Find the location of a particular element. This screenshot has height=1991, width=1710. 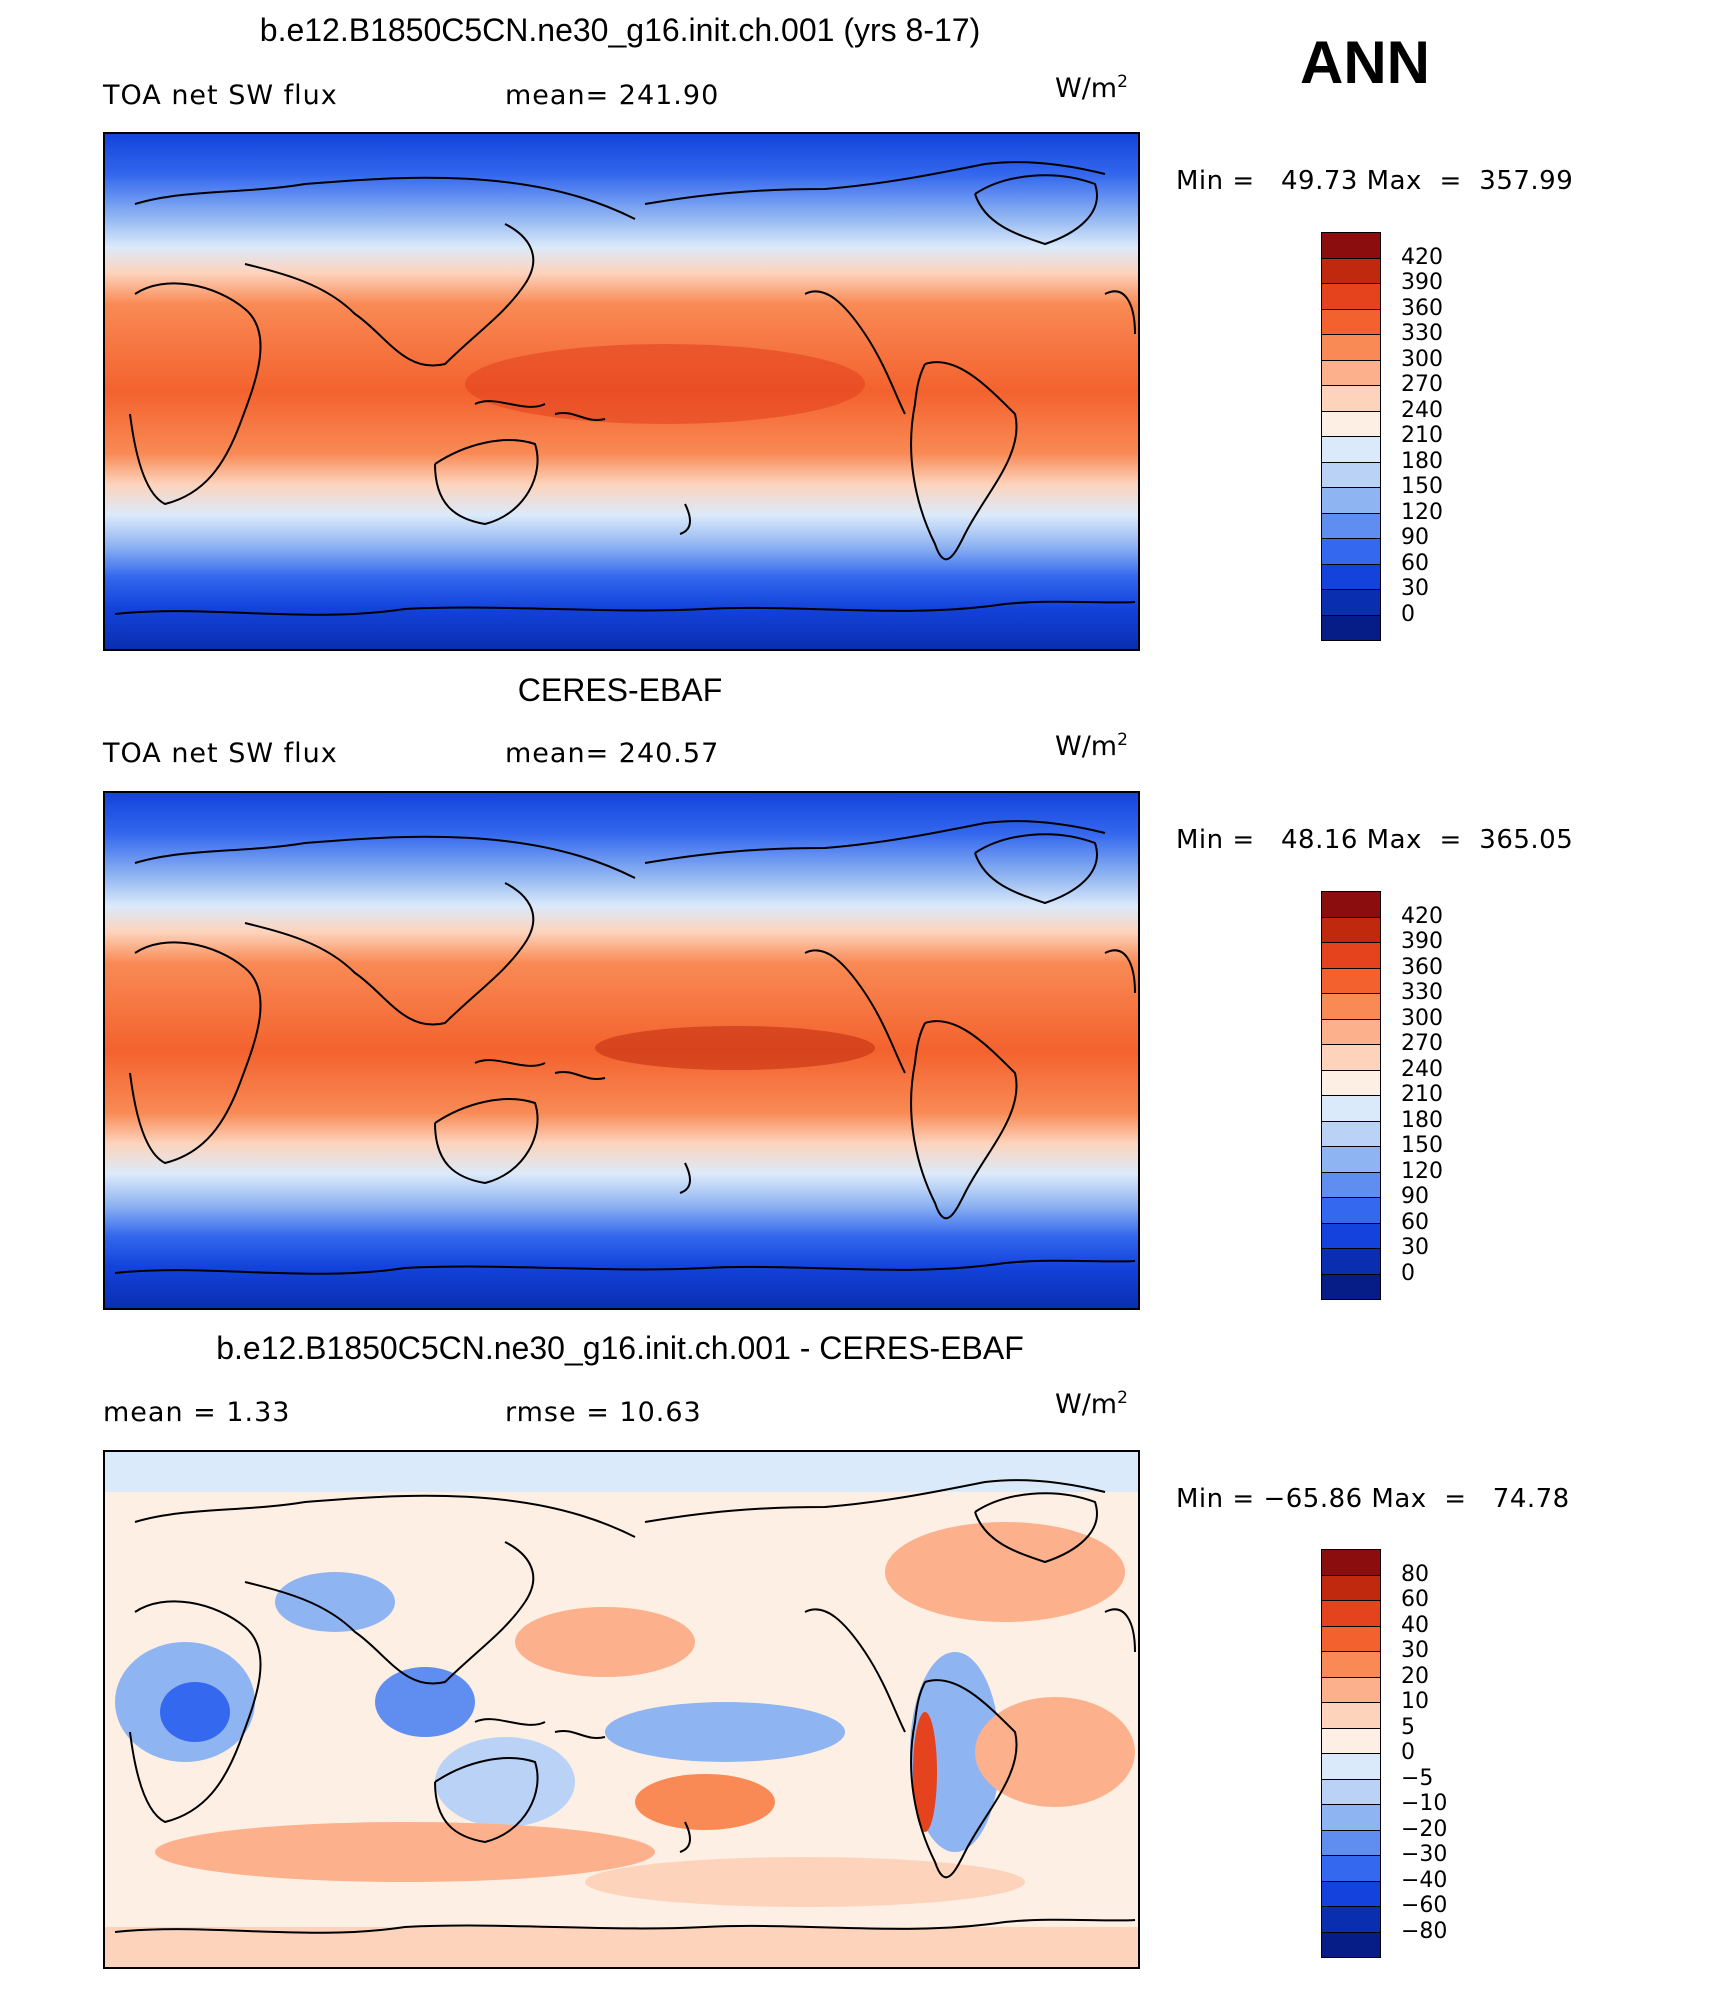

colorbar-label: −20 is located at coordinates (1424, 1829).